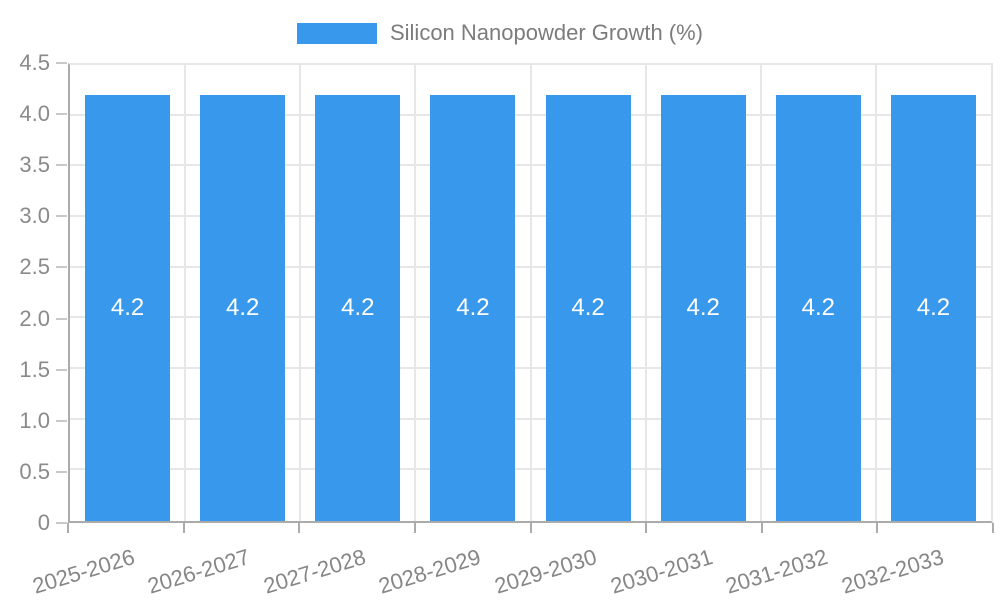 The height and width of the screenshot is (600, 1000). I want to click on x-axis-category-label: 2032-2033, so click(892, 571).